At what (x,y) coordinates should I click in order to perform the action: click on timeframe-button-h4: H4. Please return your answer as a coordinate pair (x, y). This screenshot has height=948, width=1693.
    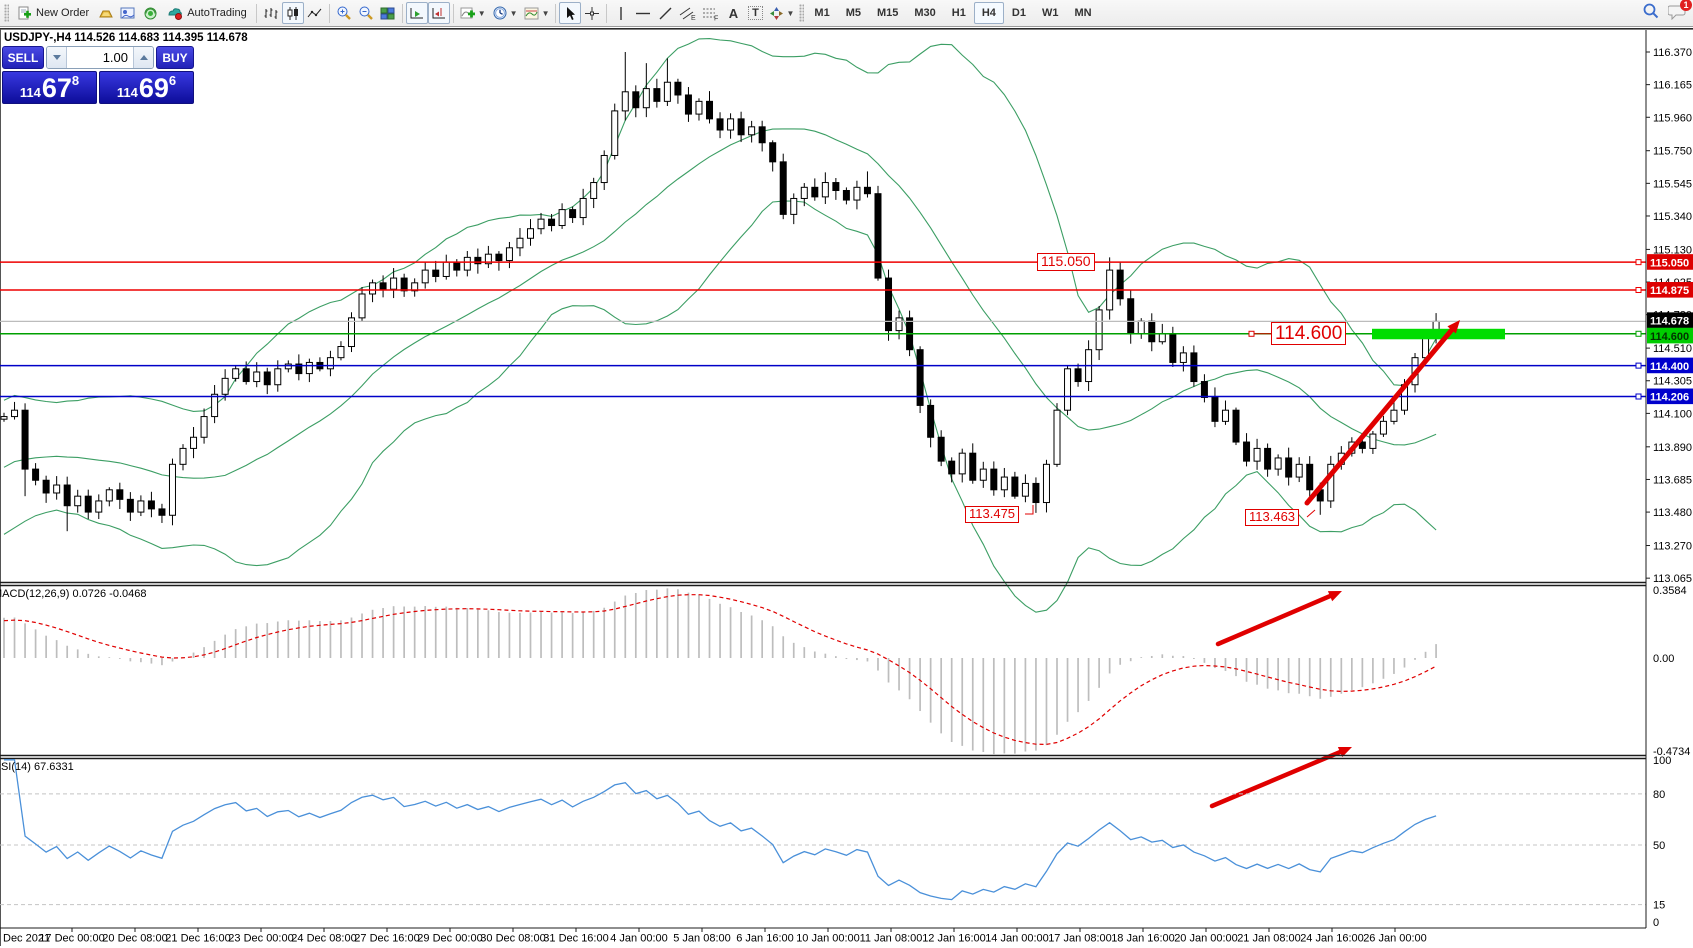
    Looking at the image, I should click on (988, 13).